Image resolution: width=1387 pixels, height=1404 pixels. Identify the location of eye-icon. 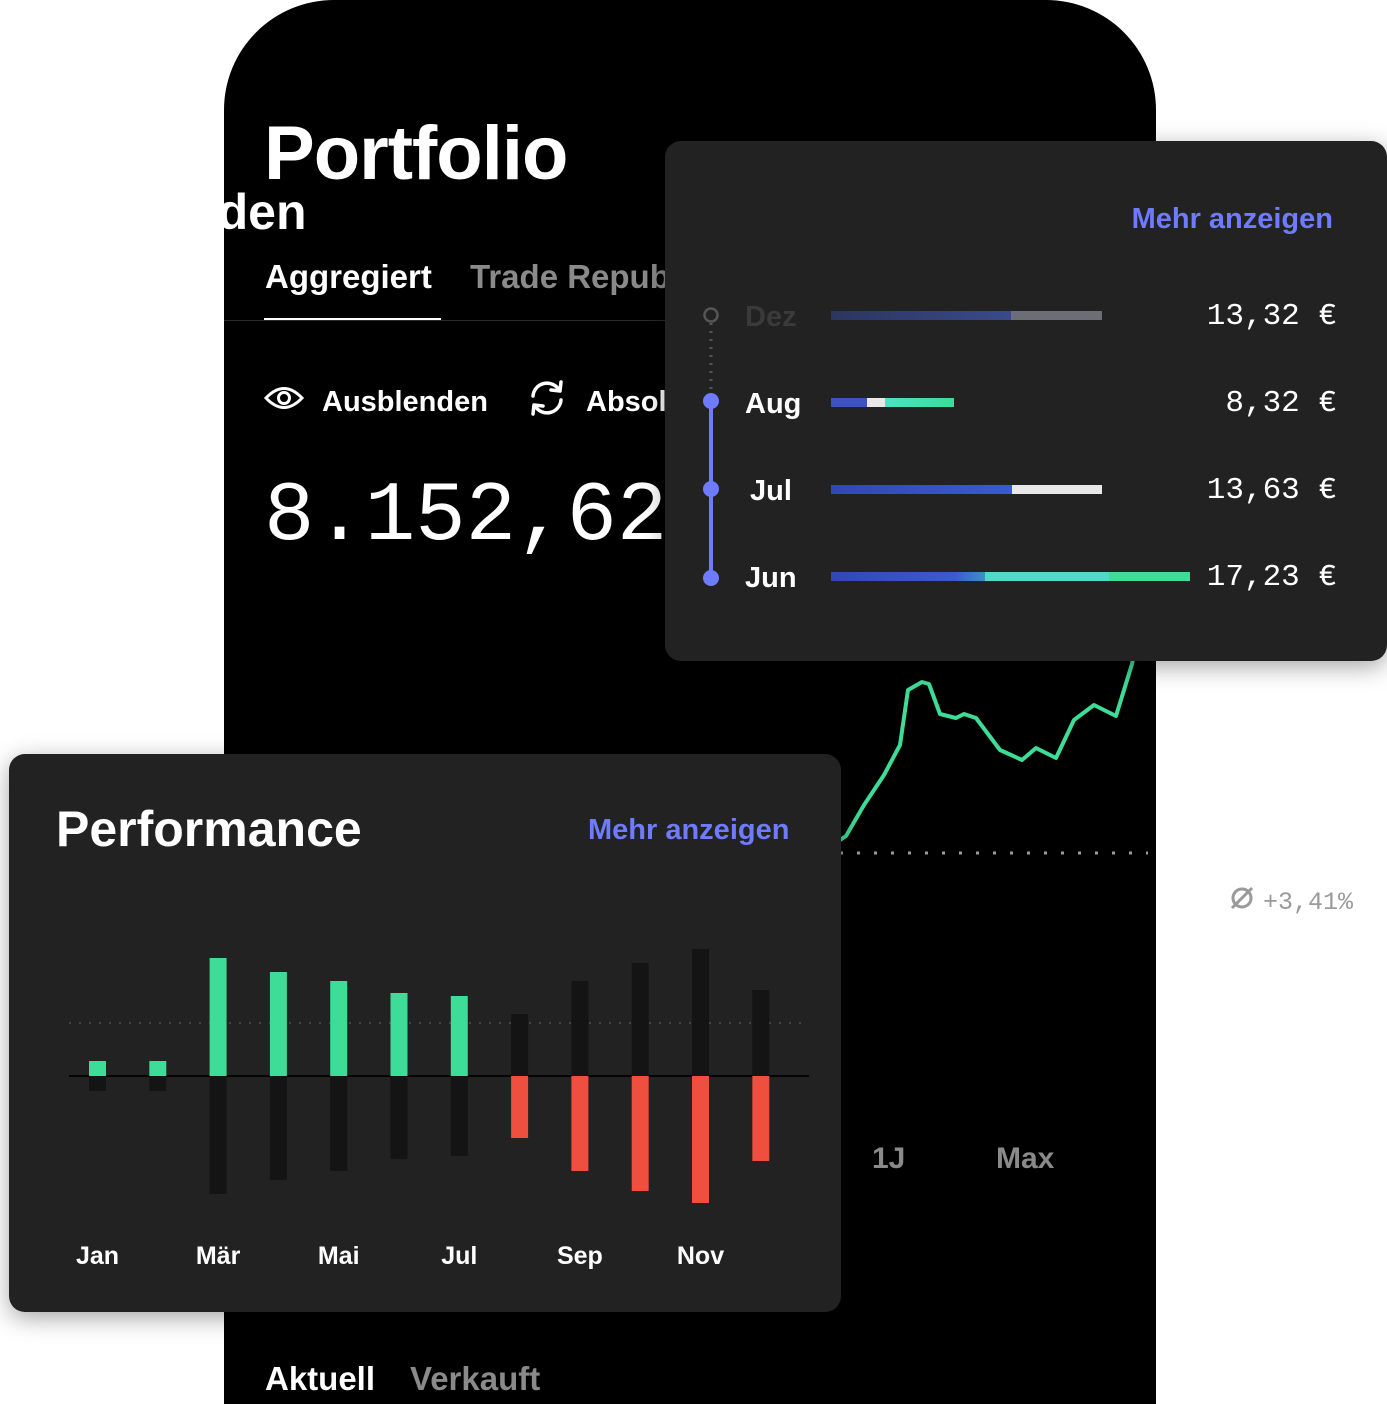
(284, 402).